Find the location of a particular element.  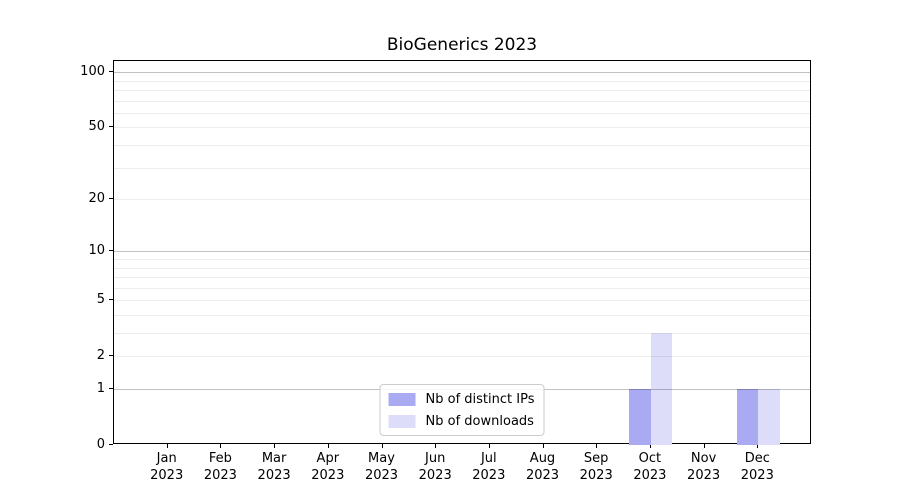

x-tick-label: Feb 2023 is located at coordinates (220, 467).